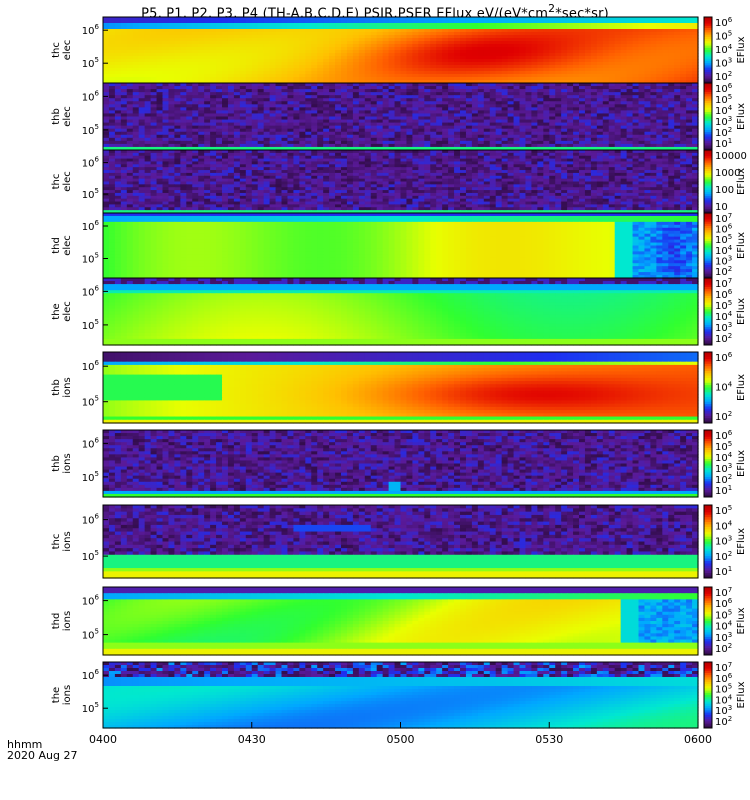 Image resolution: width=750 pixels, height=800 pixels. I want to click on panel-ylabel: thcelec, so click(62, 50).